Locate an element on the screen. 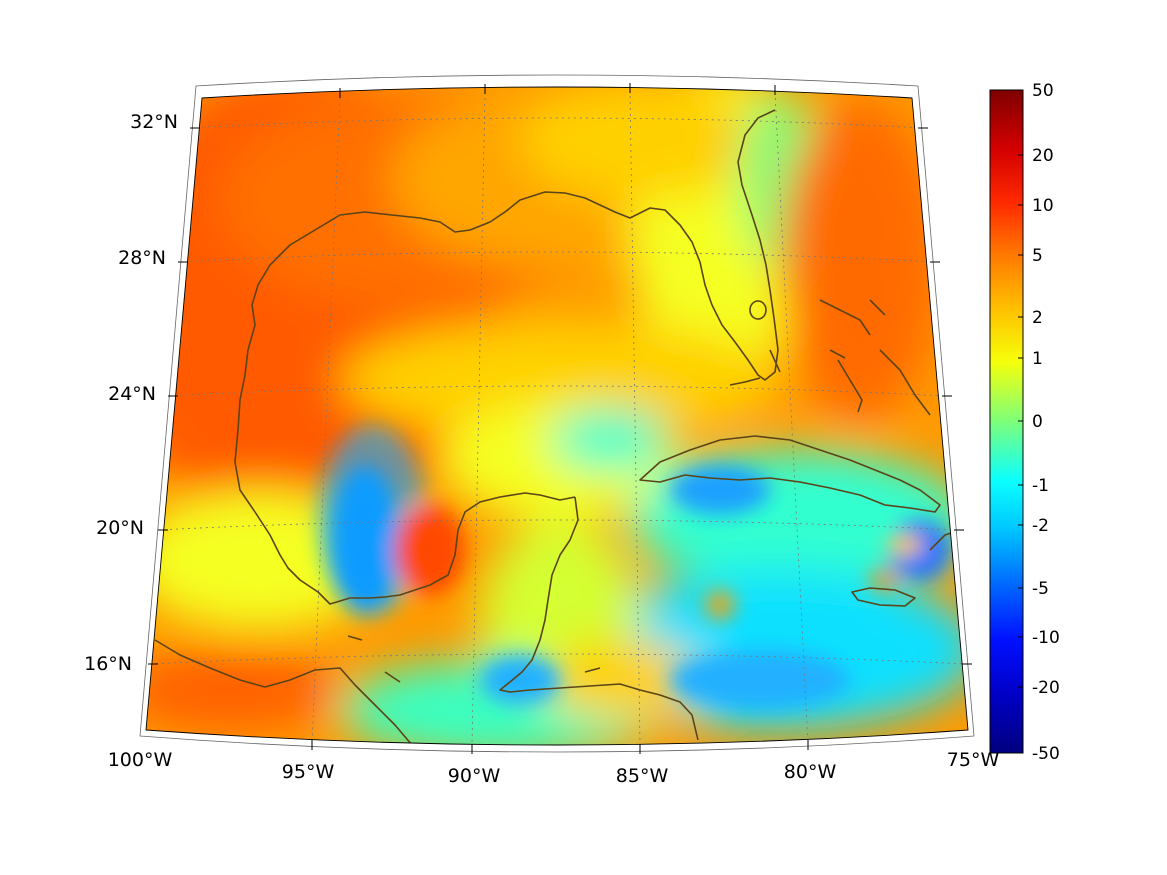 Image resolution: width=1167 pixels, height=875 pixels. lon-label-90w: 90°W is located at coordinates (474, 776).